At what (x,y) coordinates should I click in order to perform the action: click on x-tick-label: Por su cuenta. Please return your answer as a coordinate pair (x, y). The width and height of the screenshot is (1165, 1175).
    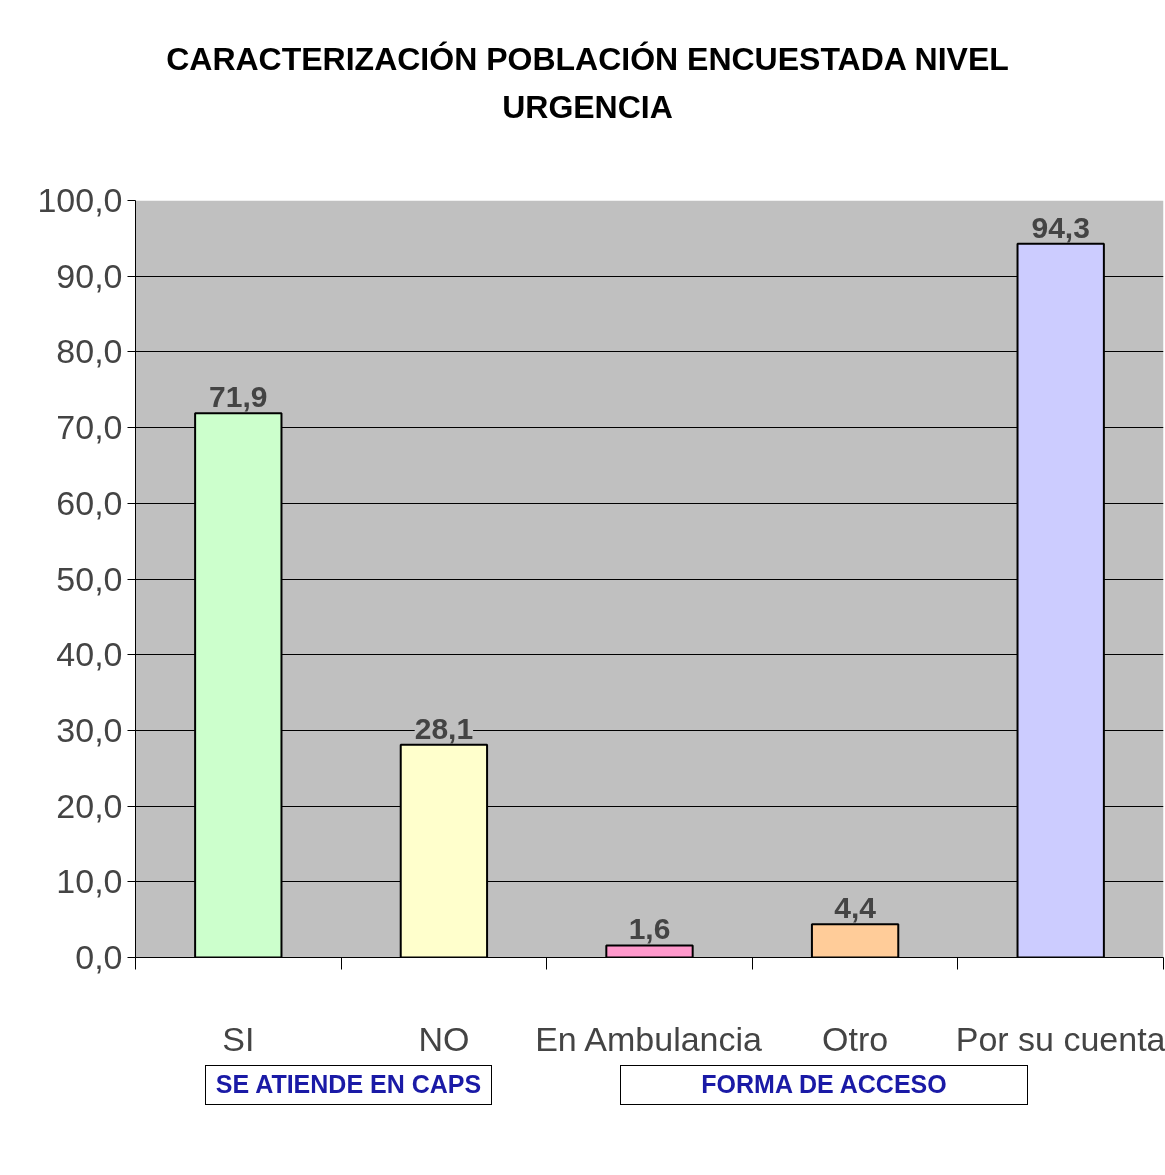
    Looking at the image, I should click on (1060, 1038).